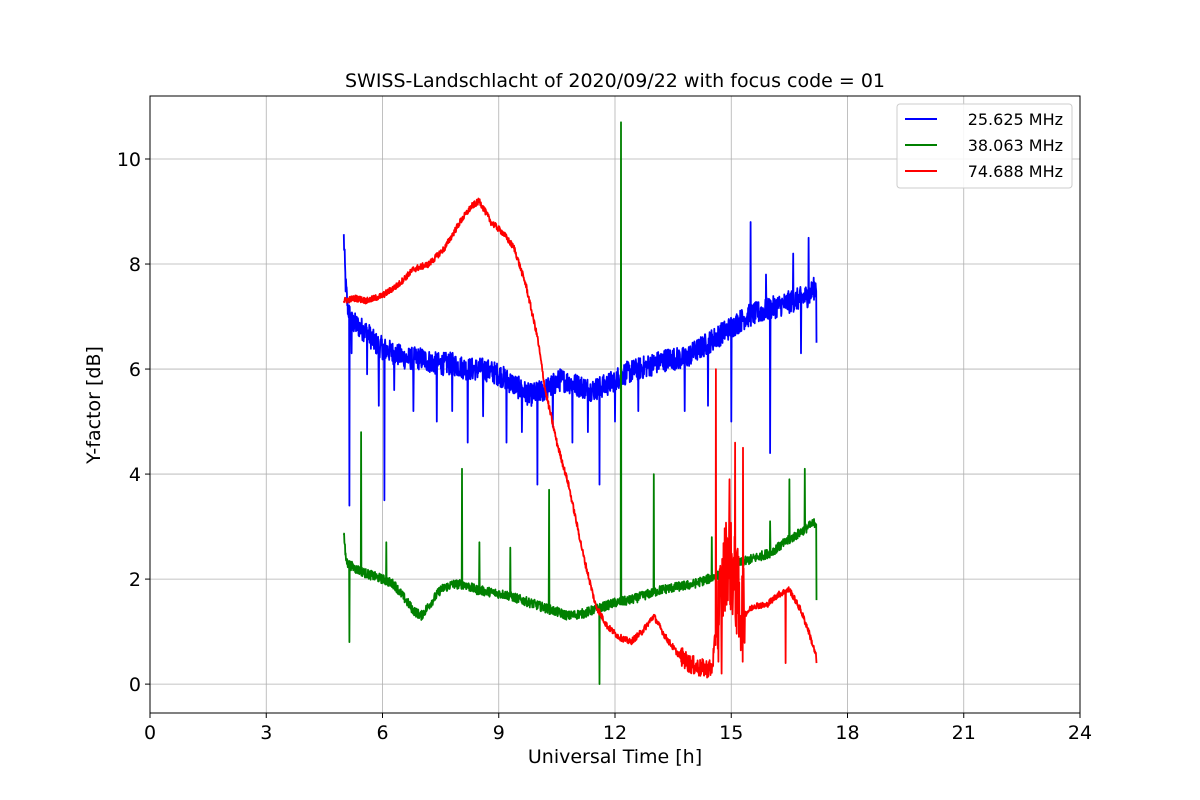  What do you see at coordinates (1015, 145) in the screenshot?
I see `legend-label: 38.063 MHz` at bounding box center [1015, 145].